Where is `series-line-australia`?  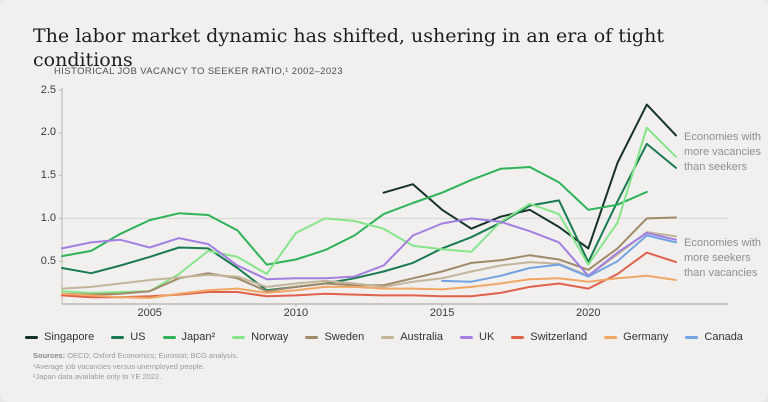 series-line-australia is located at coordinates (369, 260).